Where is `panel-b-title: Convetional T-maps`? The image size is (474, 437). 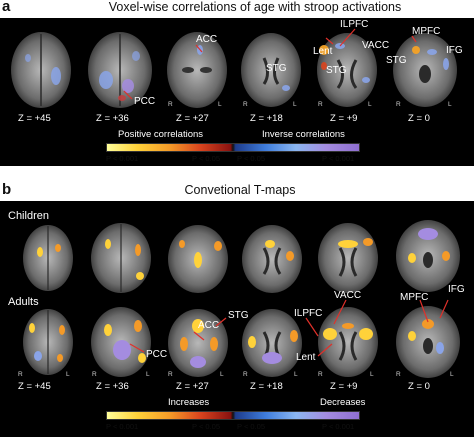 panel-b-title: Convetional T-maps is located at coordinates (240, 190).